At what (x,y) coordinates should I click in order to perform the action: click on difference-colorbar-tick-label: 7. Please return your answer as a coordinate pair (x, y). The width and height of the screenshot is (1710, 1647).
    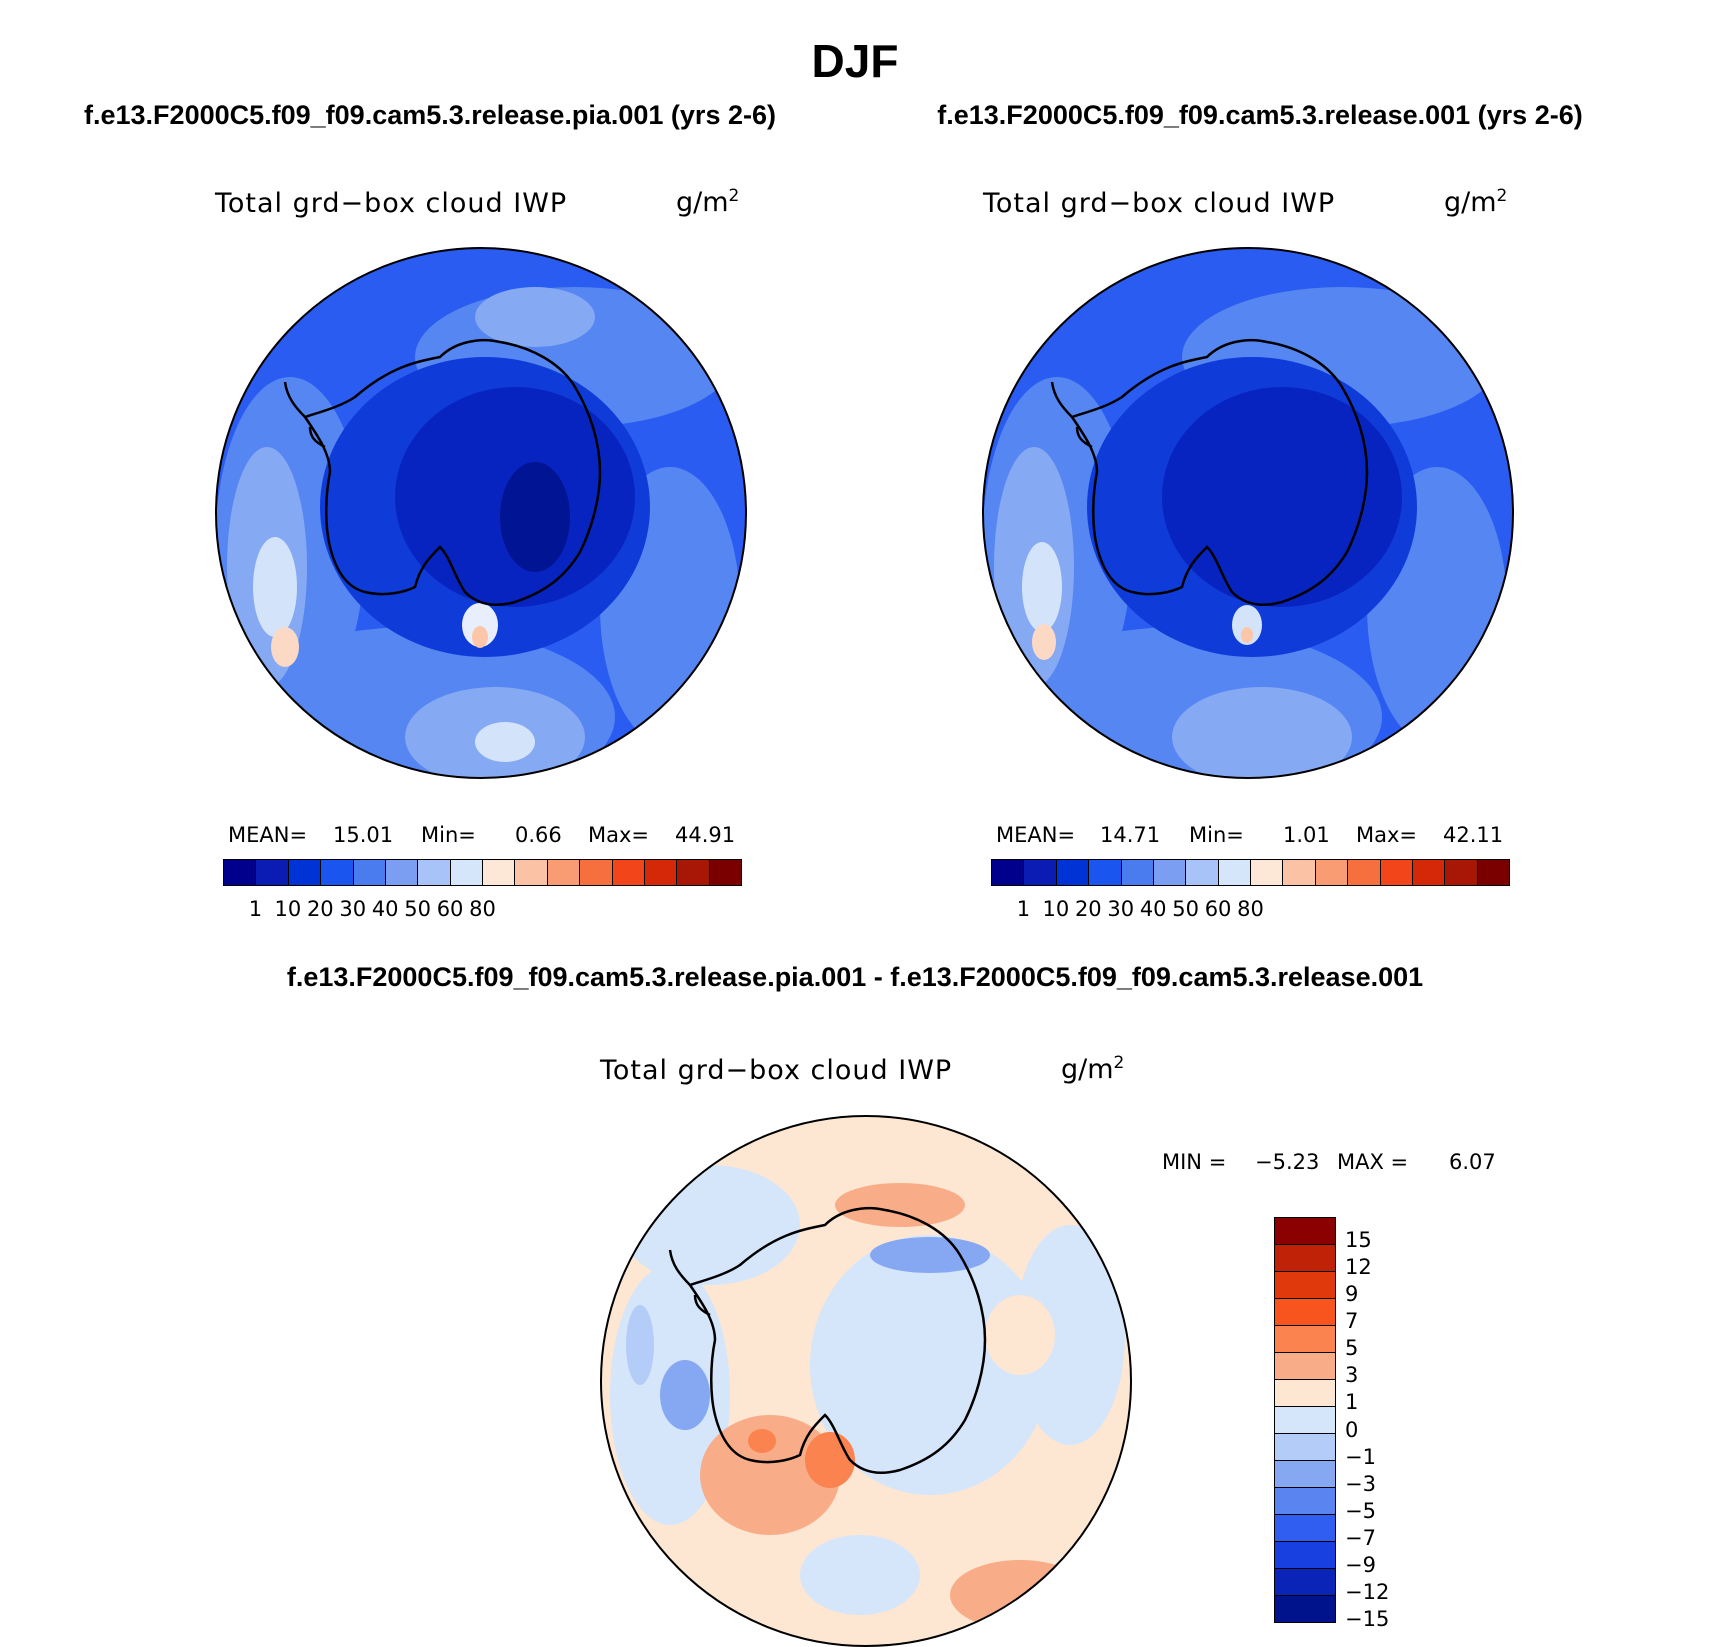
    Looking at the image, I should click on (1352, 1321).